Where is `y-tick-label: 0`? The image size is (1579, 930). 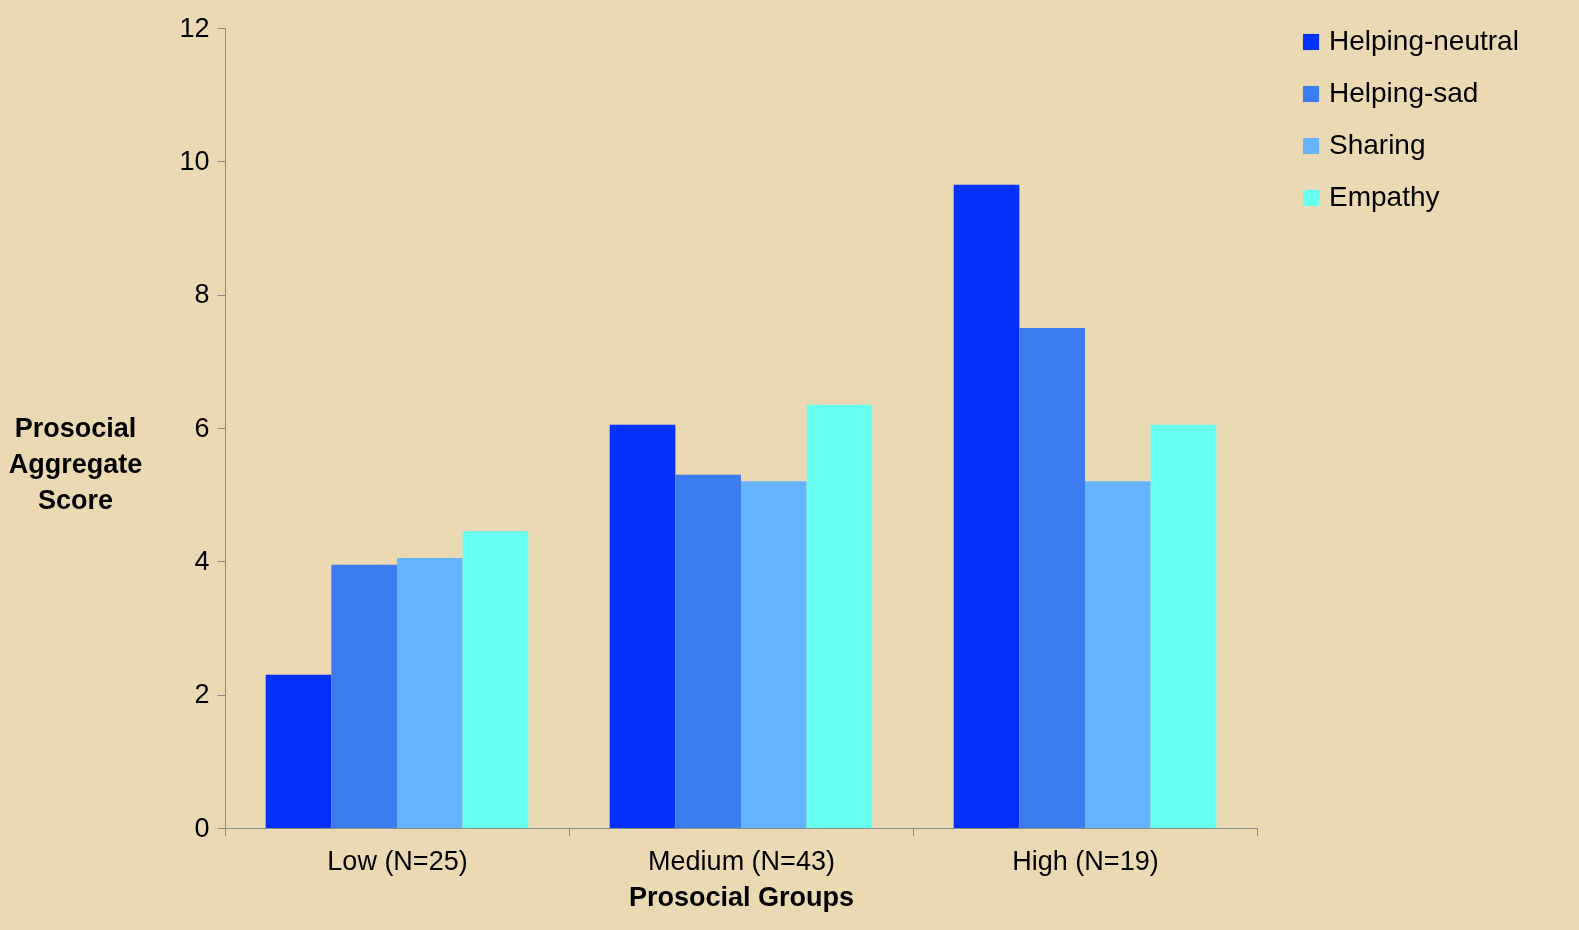 y-tick-label: 0 is located at coordinates (202, 827).